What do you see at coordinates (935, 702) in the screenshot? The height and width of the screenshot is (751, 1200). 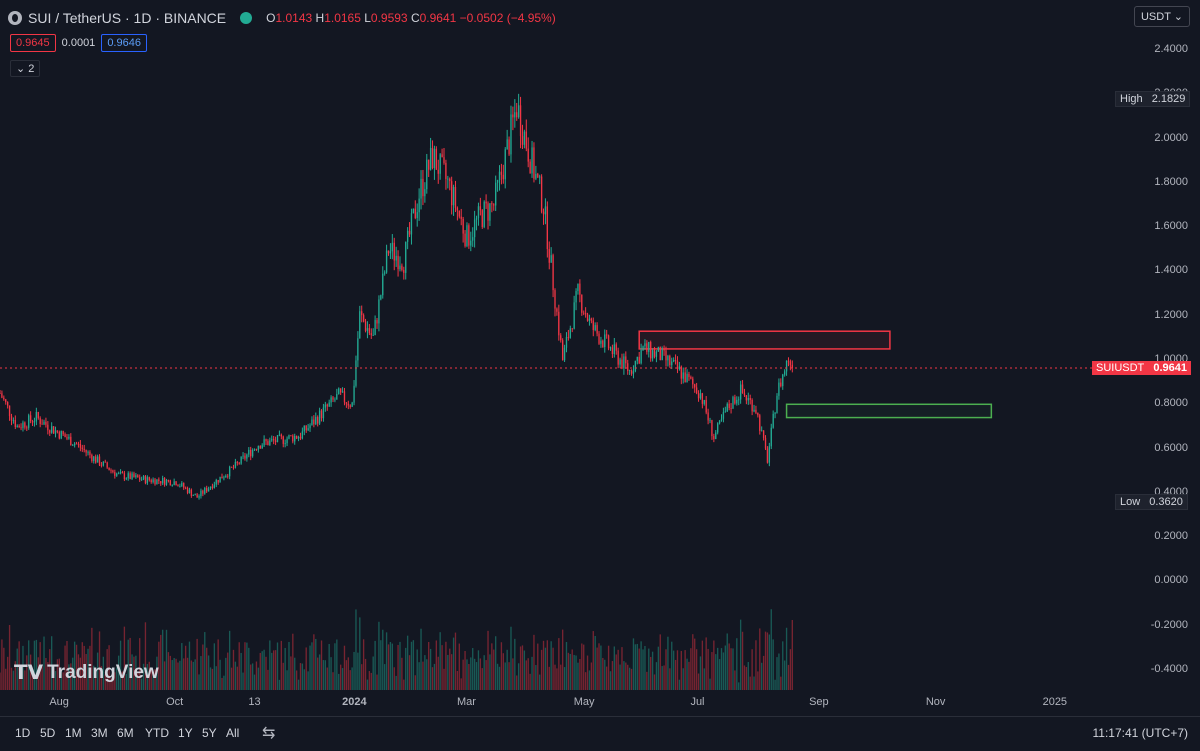 I see `x-tick-label: Nov` at bounding box center [935, 702].